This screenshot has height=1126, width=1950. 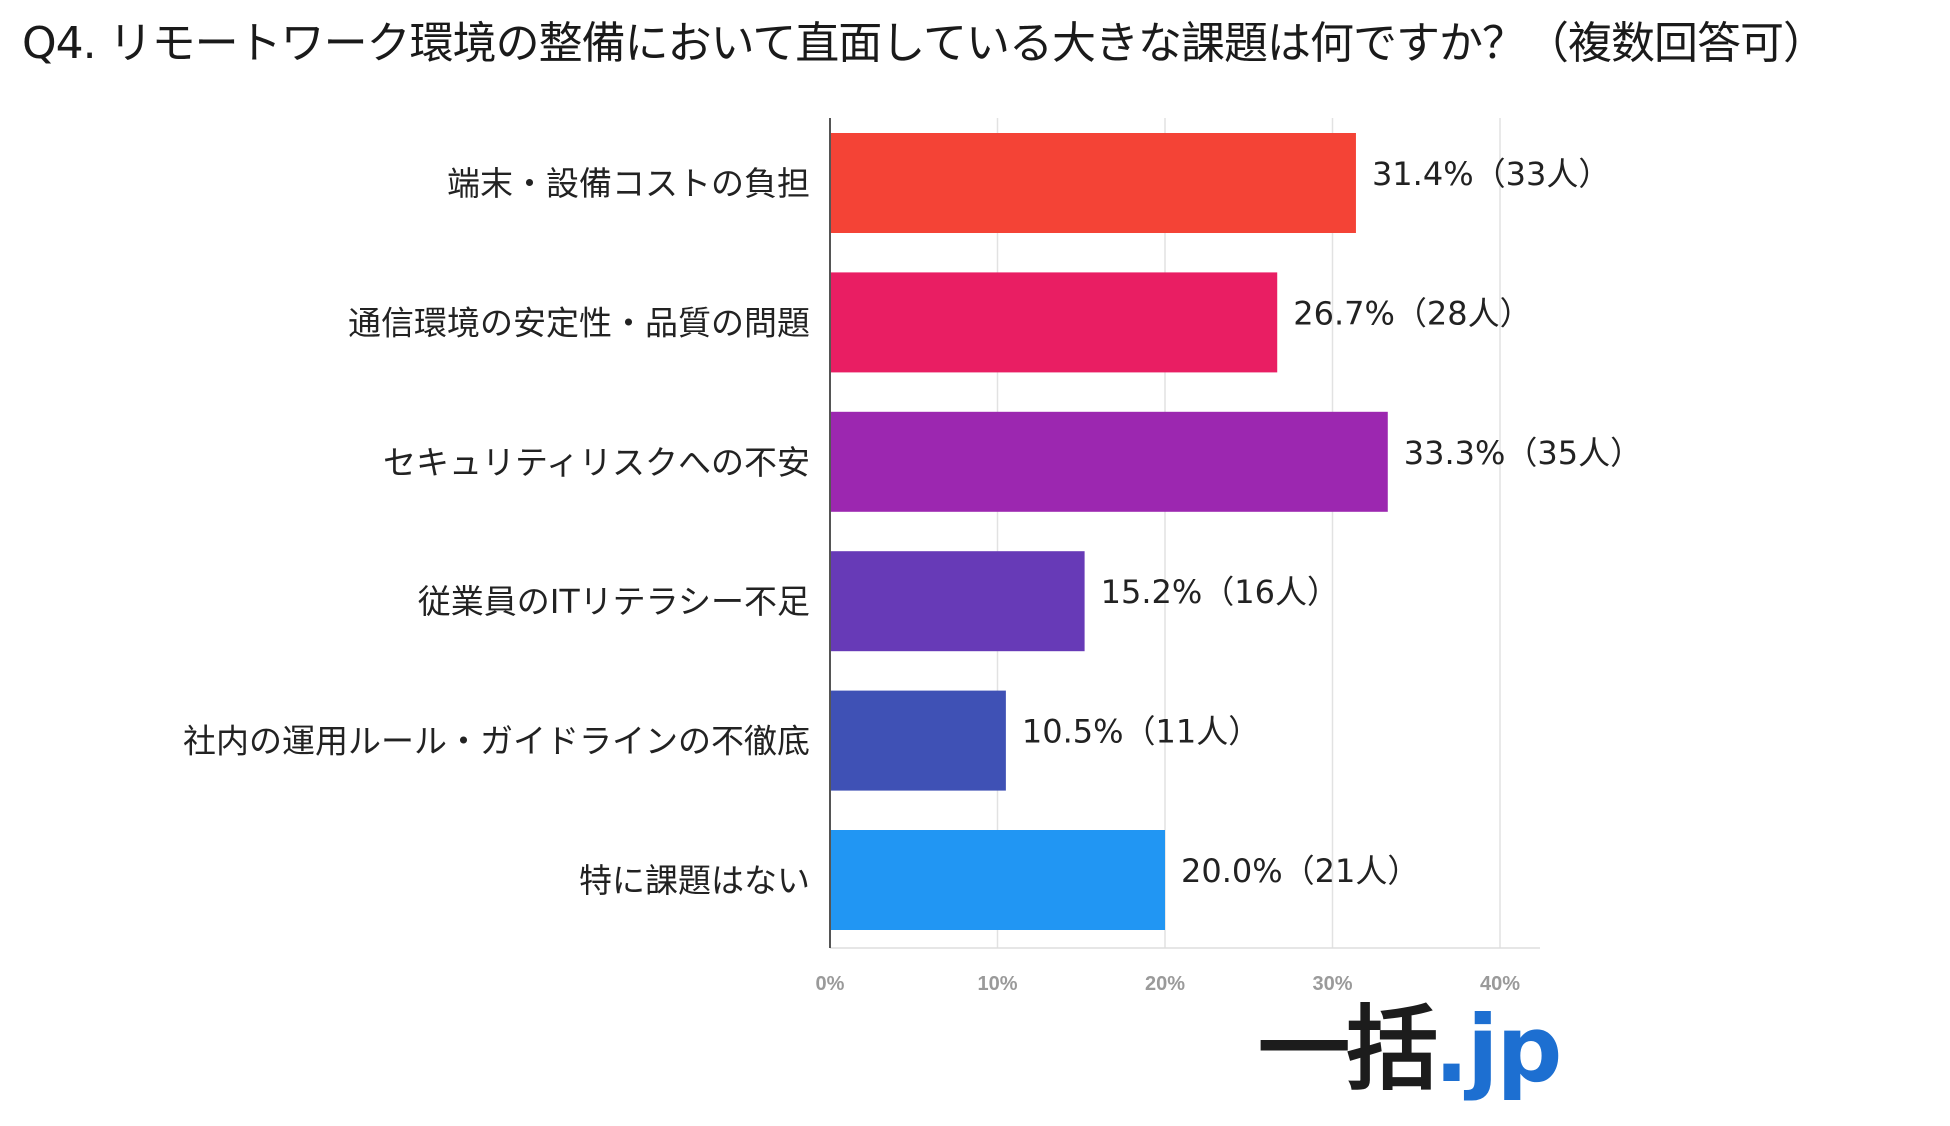 What do you see at coordinates (1300, 871) in the screenshot?
I see `data-label: 20.0%（21人）` at bounding box center [1300, 871].